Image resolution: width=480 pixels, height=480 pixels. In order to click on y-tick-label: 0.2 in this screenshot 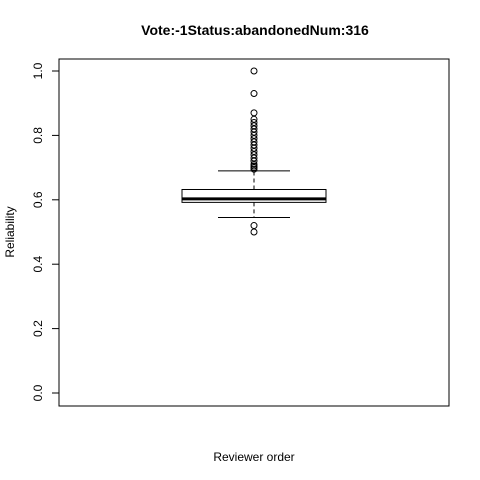, I will do `click(38, 328)`.